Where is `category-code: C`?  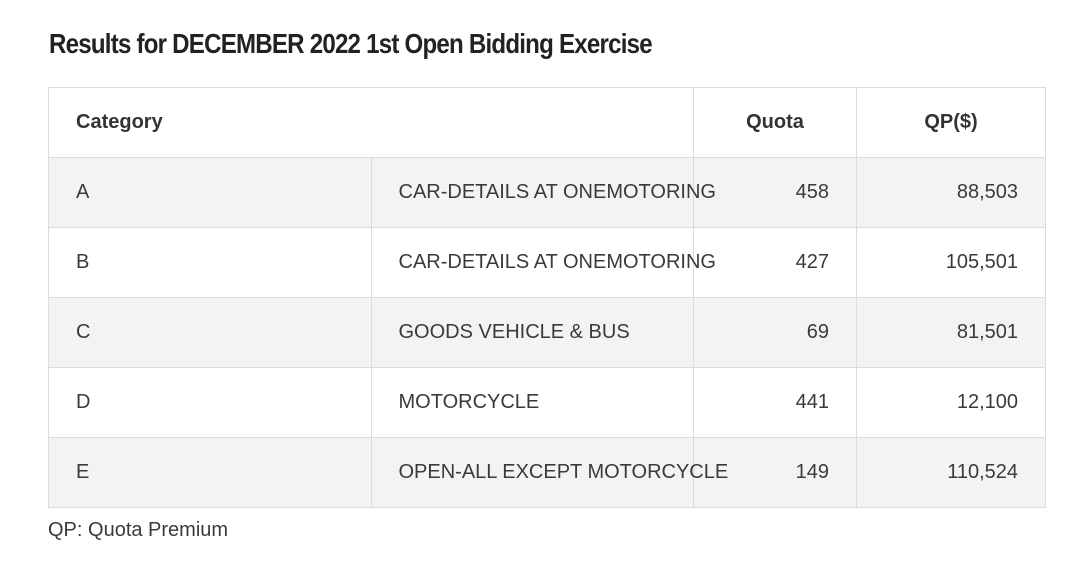
category-code: C is located at coordinates (210, 332).